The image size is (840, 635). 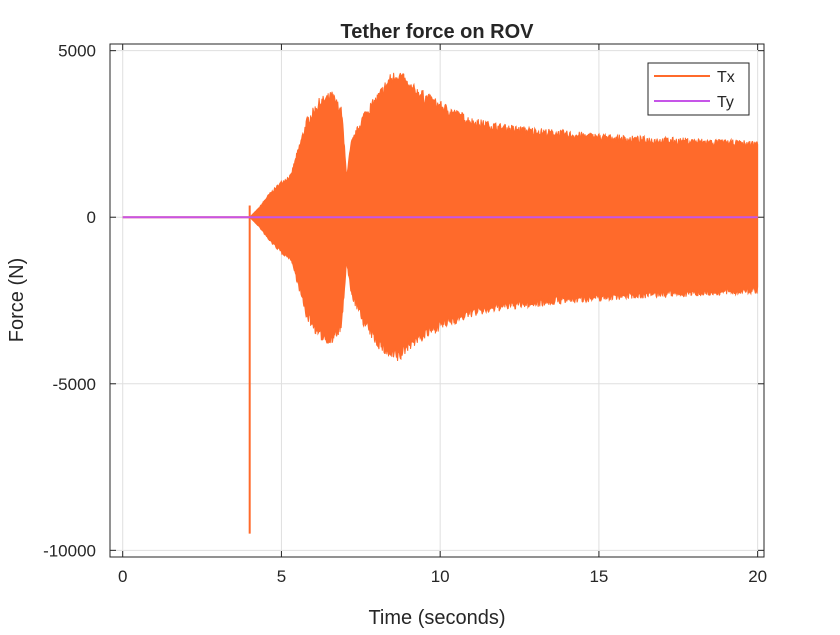 What do you see at coordinates (17, 300) in the screenshot?
I see `y-axis-label: Force (N)` at bounding box center [17, 300].